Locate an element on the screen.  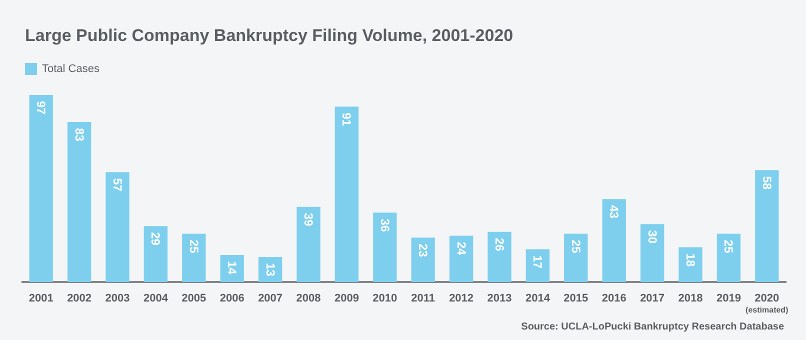
x-tick-label: 2004 is located at coordinates (156, 298).